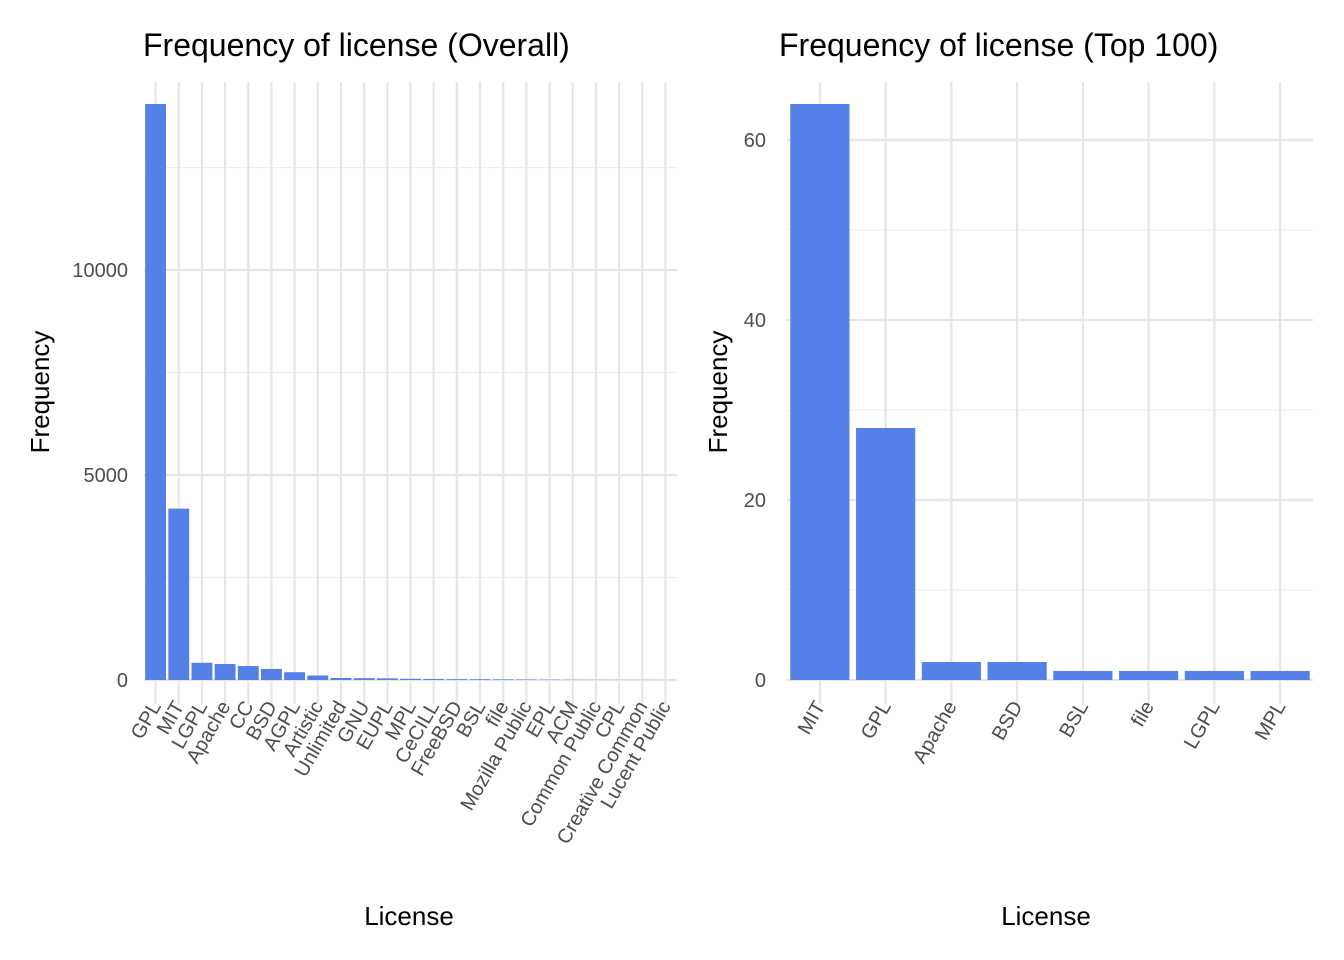  What do you see at coordinates (812, 718) in the screenshot?
I see `x-tick-label: MIT` at bounding box center [812, 718].